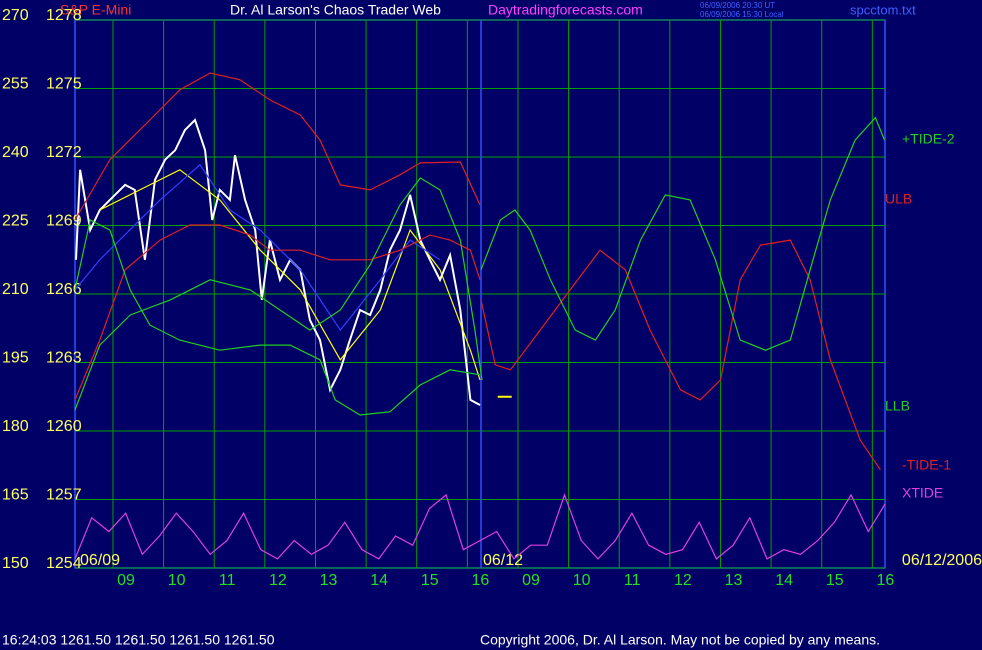  What do you see at coordinates (64, 358) in the screenshot?
I see `y2-tick-label: 1263` at bounding box center [64, 358].